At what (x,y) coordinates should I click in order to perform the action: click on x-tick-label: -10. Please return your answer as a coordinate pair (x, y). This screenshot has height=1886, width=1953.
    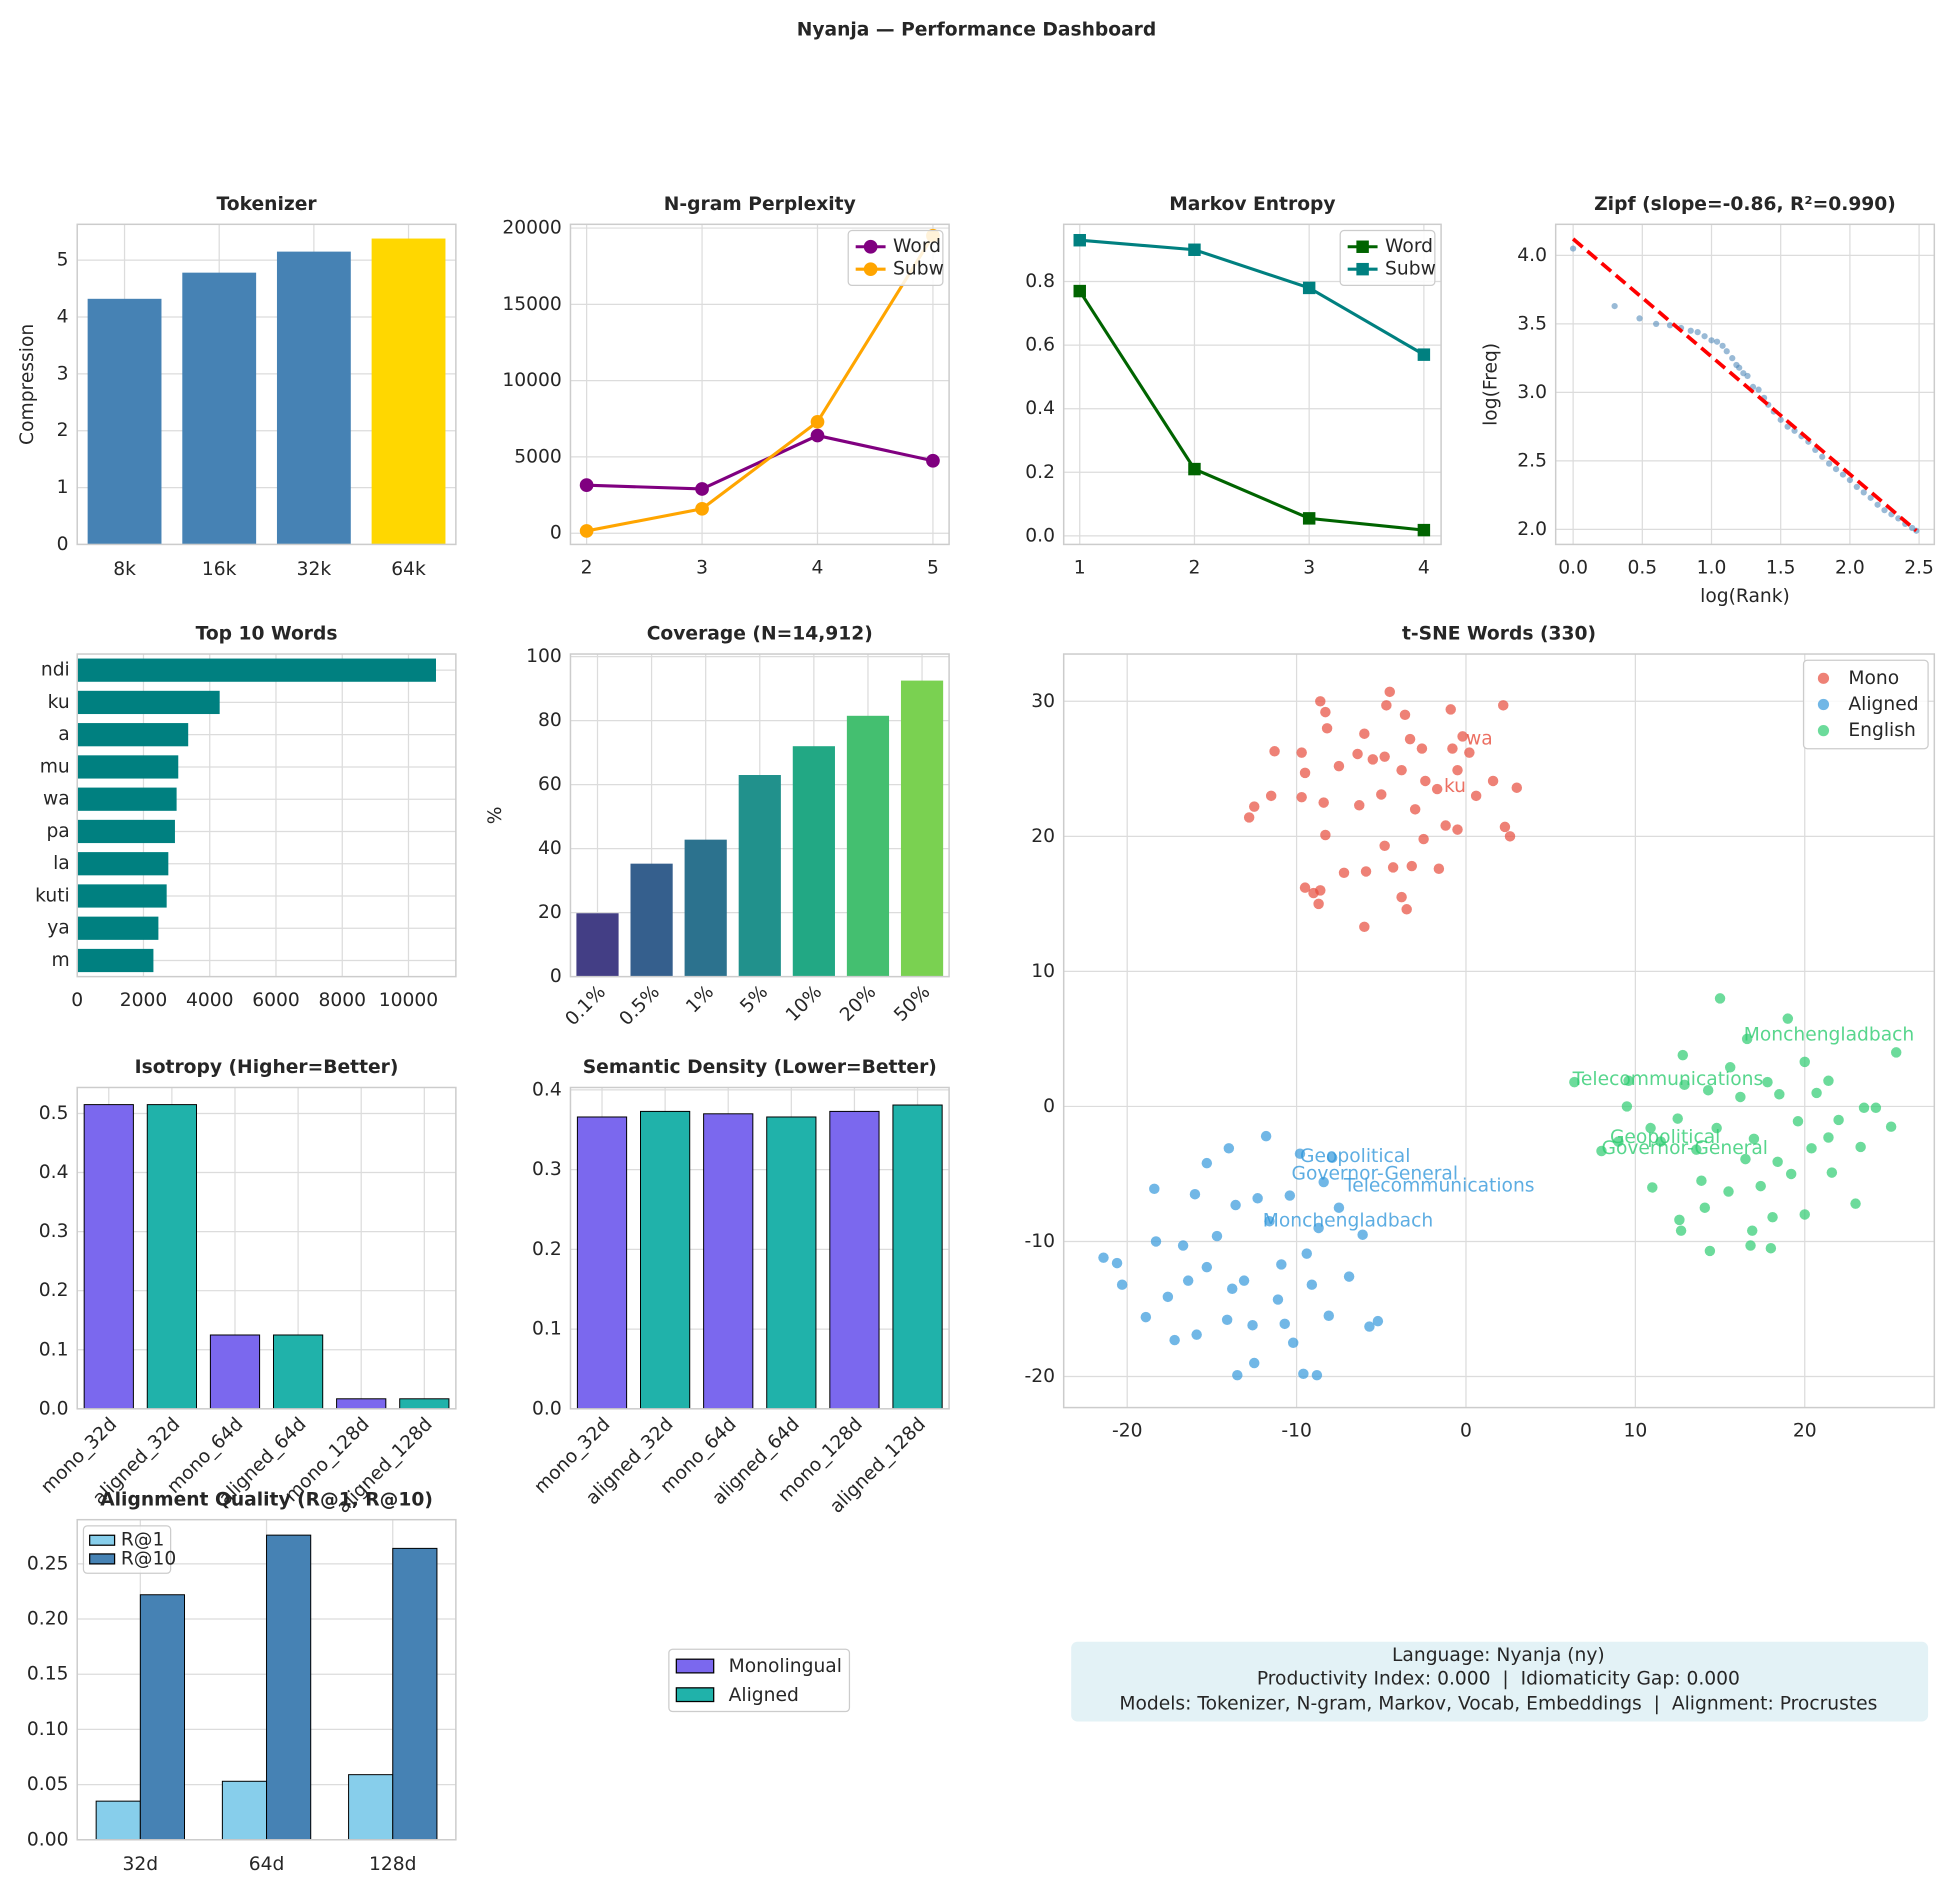
    Looking at the image, I should click on (1296, 1431).